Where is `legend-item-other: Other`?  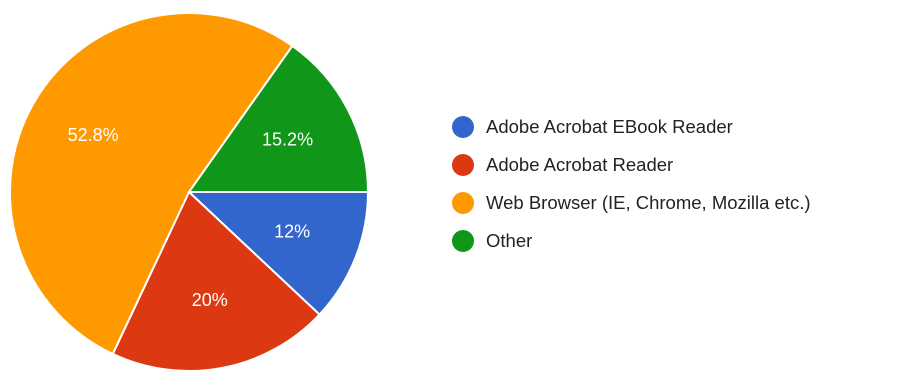 legend-item-other: Other is located at coordinates (631, 241).